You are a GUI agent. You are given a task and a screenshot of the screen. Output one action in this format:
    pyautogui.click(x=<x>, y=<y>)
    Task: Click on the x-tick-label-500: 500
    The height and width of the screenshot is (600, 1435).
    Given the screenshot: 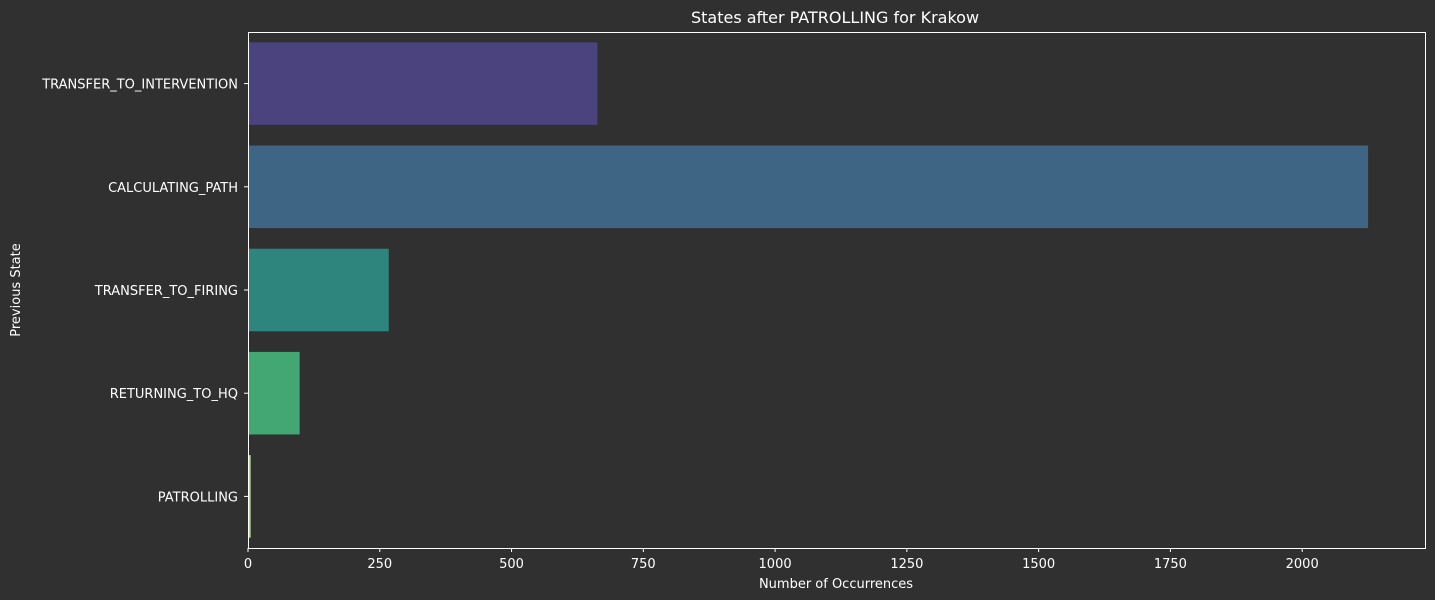 What is the action you would take?
    pyautogui.click(x=511, y=564)
    